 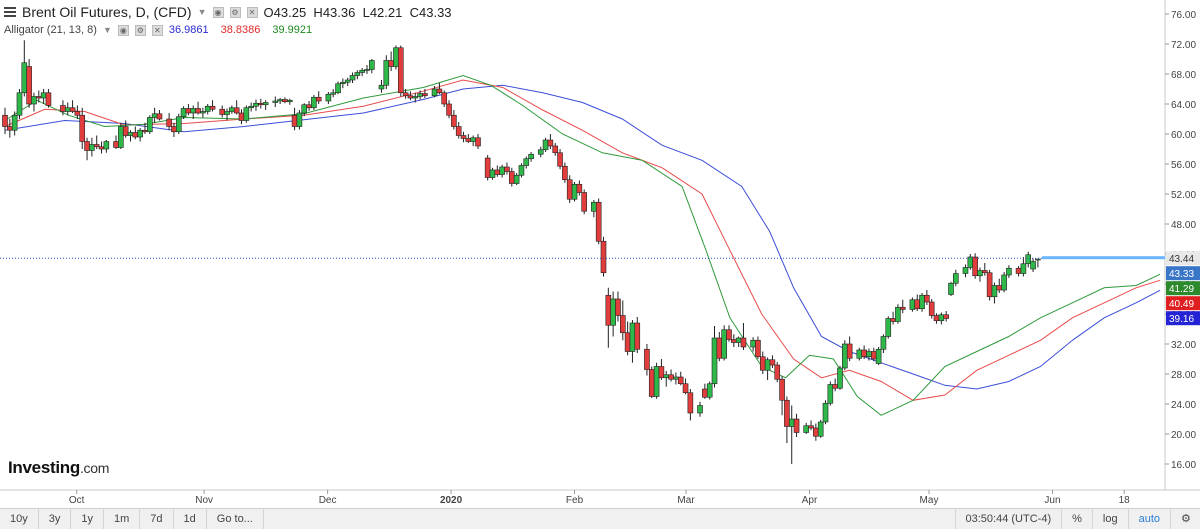 I want to click on indicator-lips-value: 39.9921, so click(x=292, y=30).